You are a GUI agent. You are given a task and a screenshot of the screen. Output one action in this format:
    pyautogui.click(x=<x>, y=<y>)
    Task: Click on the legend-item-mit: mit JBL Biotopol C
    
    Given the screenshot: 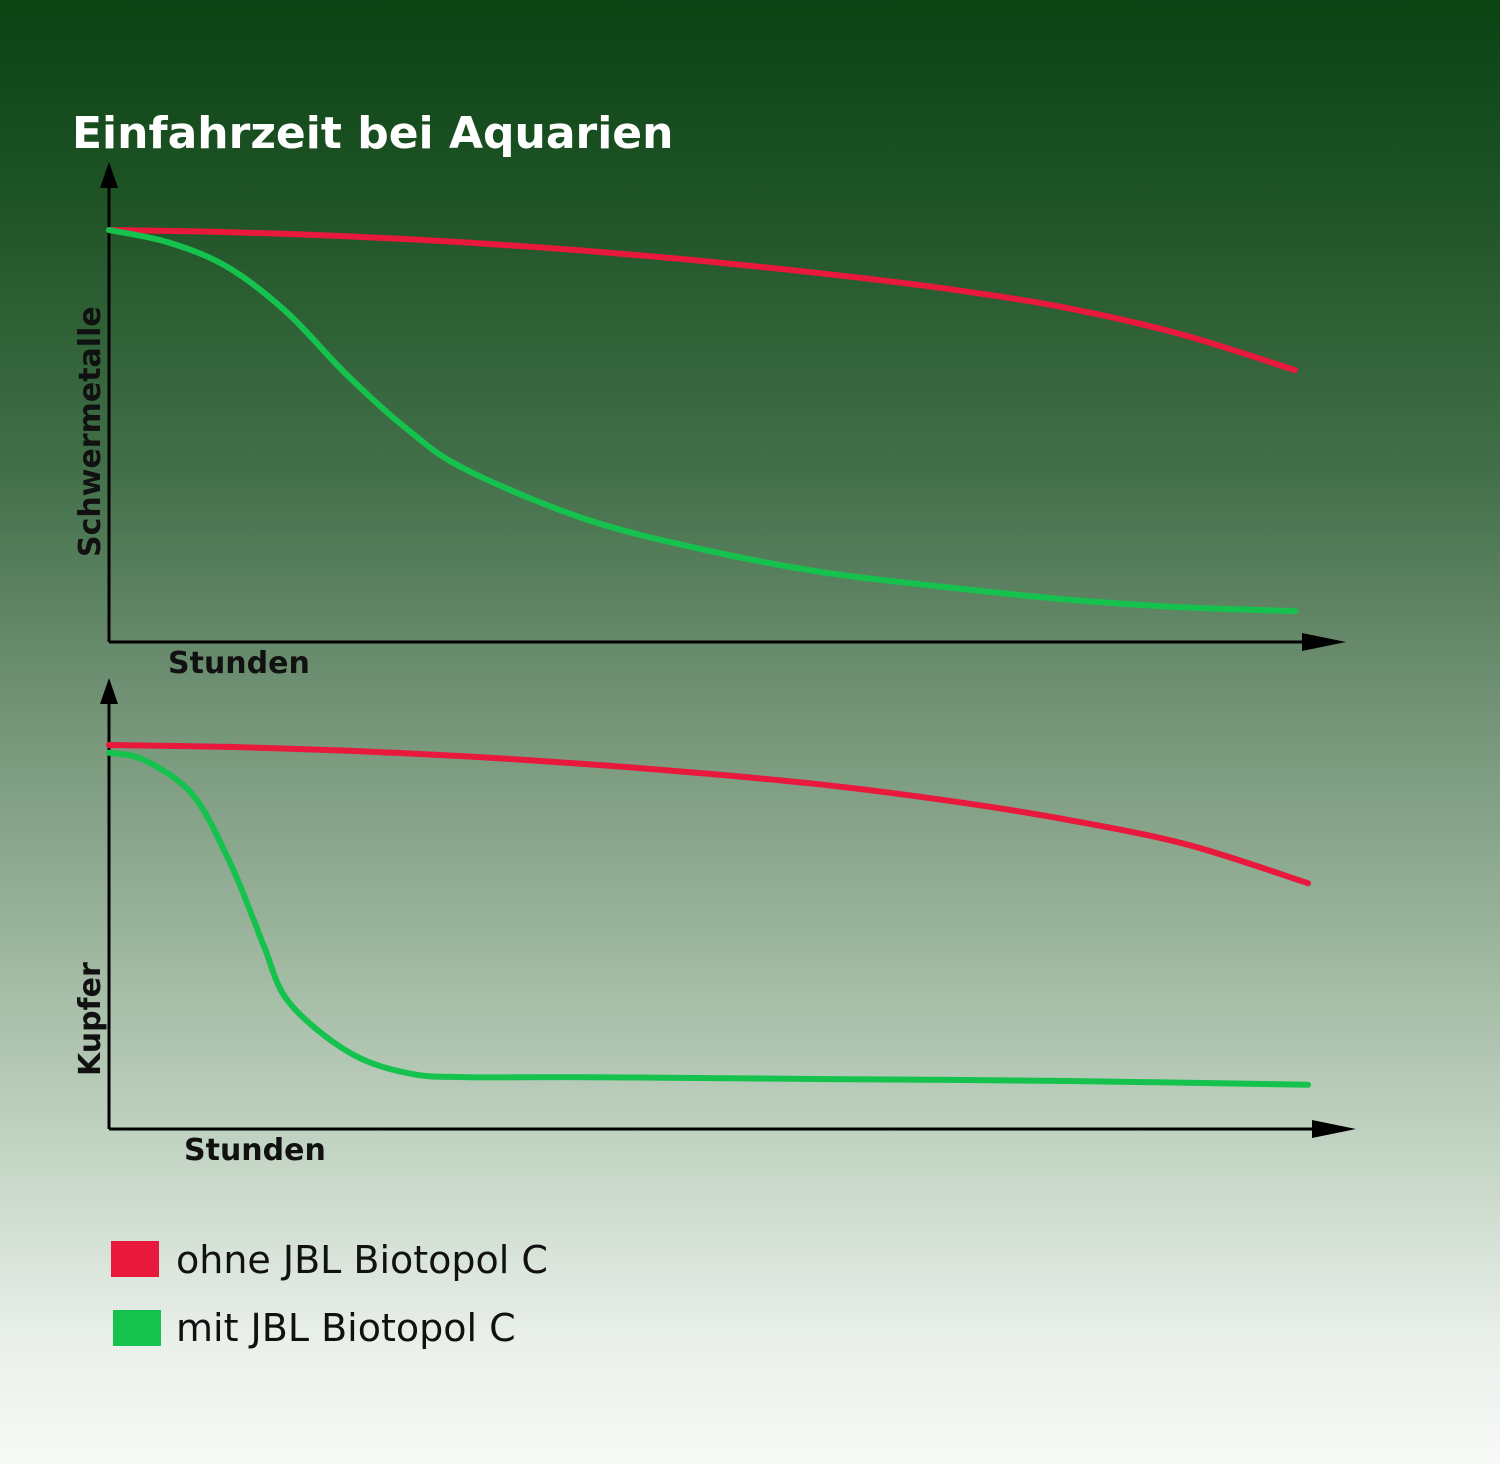 What is the action you would take?
    pyautogui.click(x=314, y=1328)
    